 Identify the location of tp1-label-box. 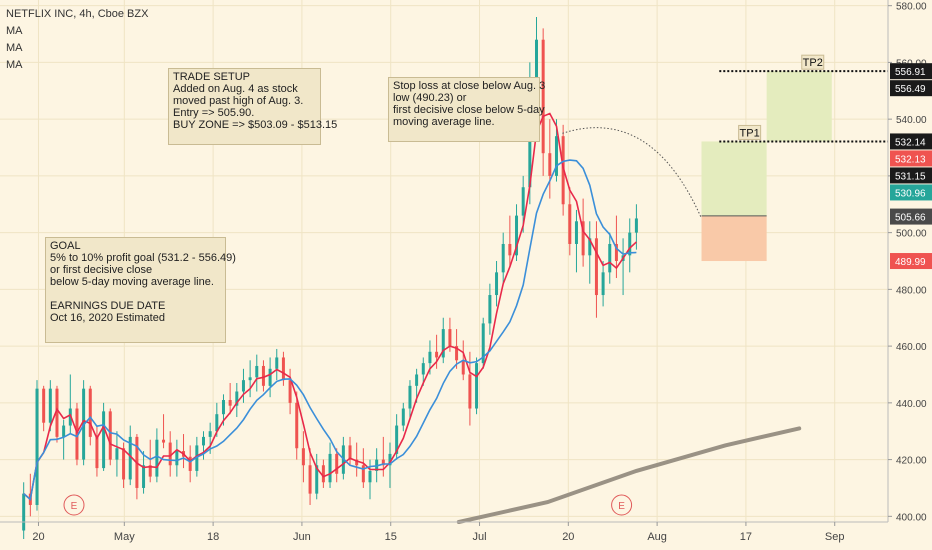
(750, 132).